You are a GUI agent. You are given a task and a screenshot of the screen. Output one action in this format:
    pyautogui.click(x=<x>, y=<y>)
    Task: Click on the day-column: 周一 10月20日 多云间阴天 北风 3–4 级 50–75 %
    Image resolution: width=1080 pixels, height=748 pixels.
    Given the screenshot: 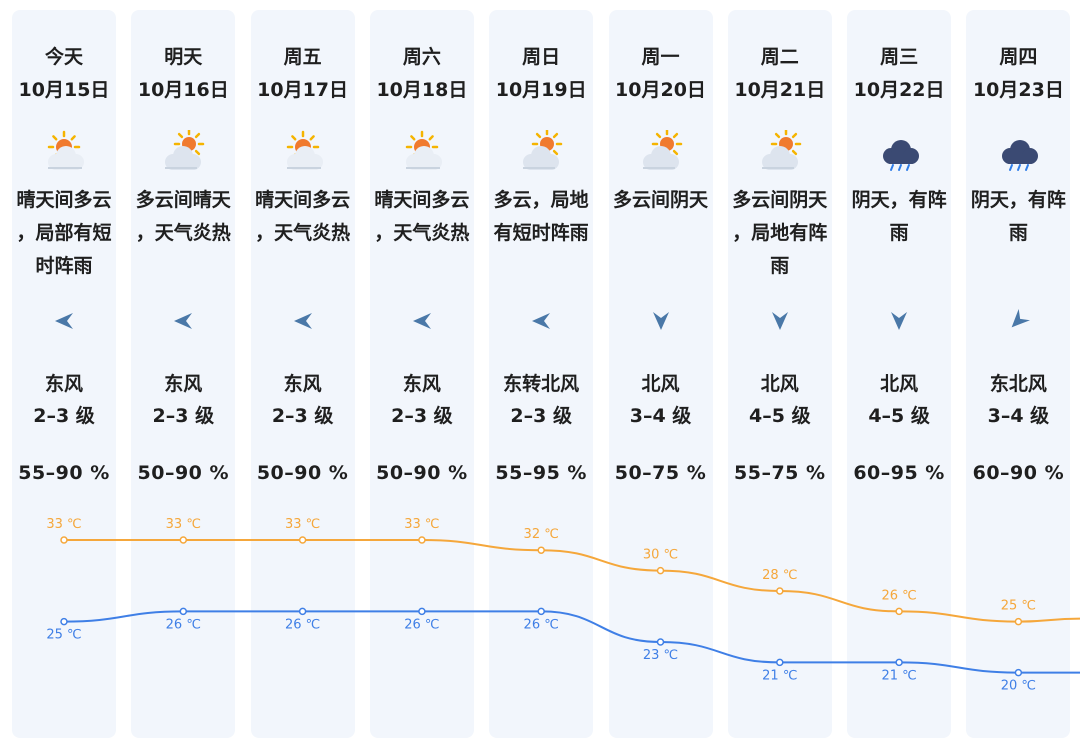 What is the action you would take?
    pyautogui.click(x=660, y=374)
    